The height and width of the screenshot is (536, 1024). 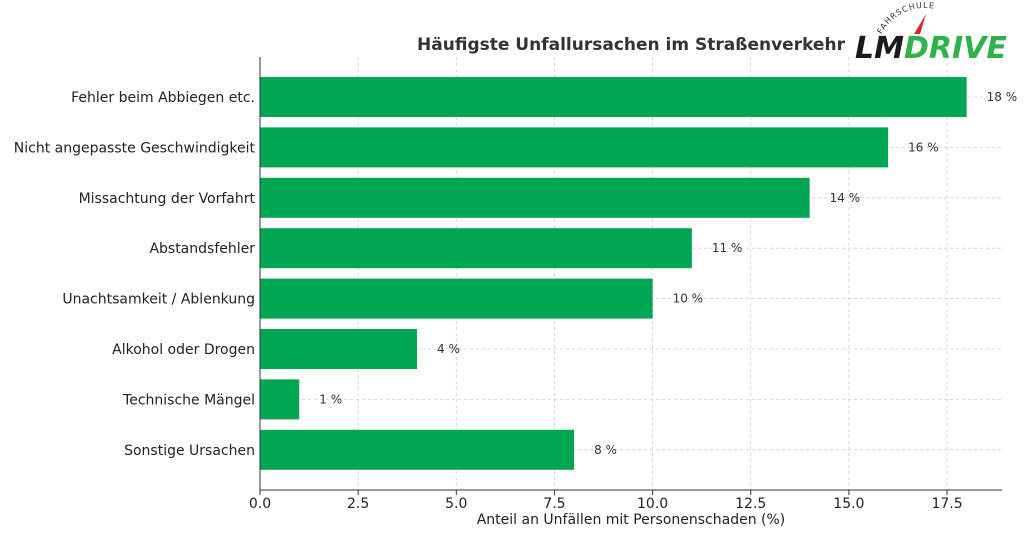 What do you see at coordinates (848, 504) in the screenshot?
I see `x-tick-label: 15.0` at bounding box center [848, 504].